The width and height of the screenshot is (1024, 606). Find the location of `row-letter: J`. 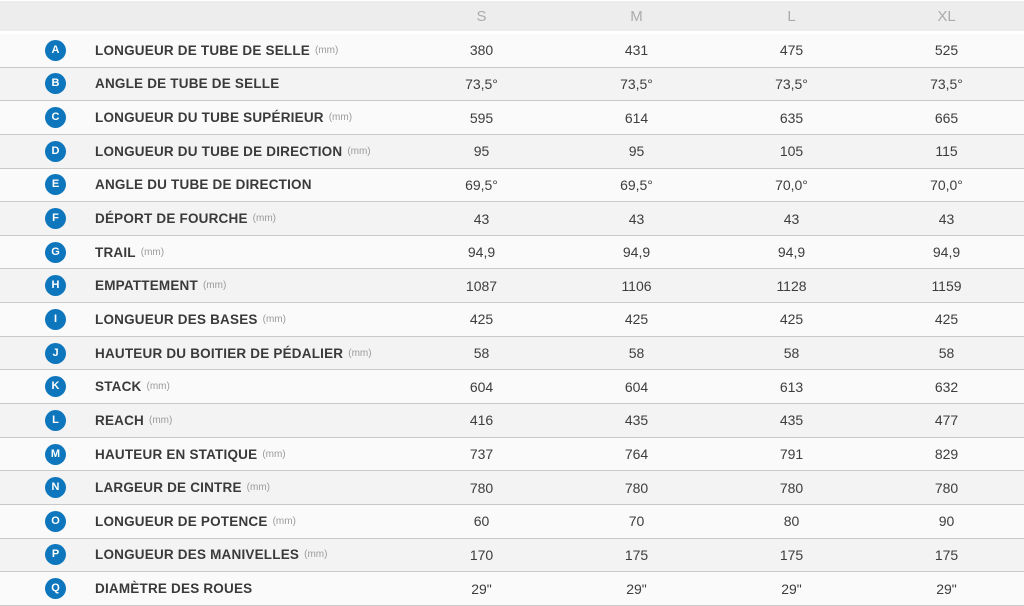

row-letter: J is located at coordinates (55, 352).